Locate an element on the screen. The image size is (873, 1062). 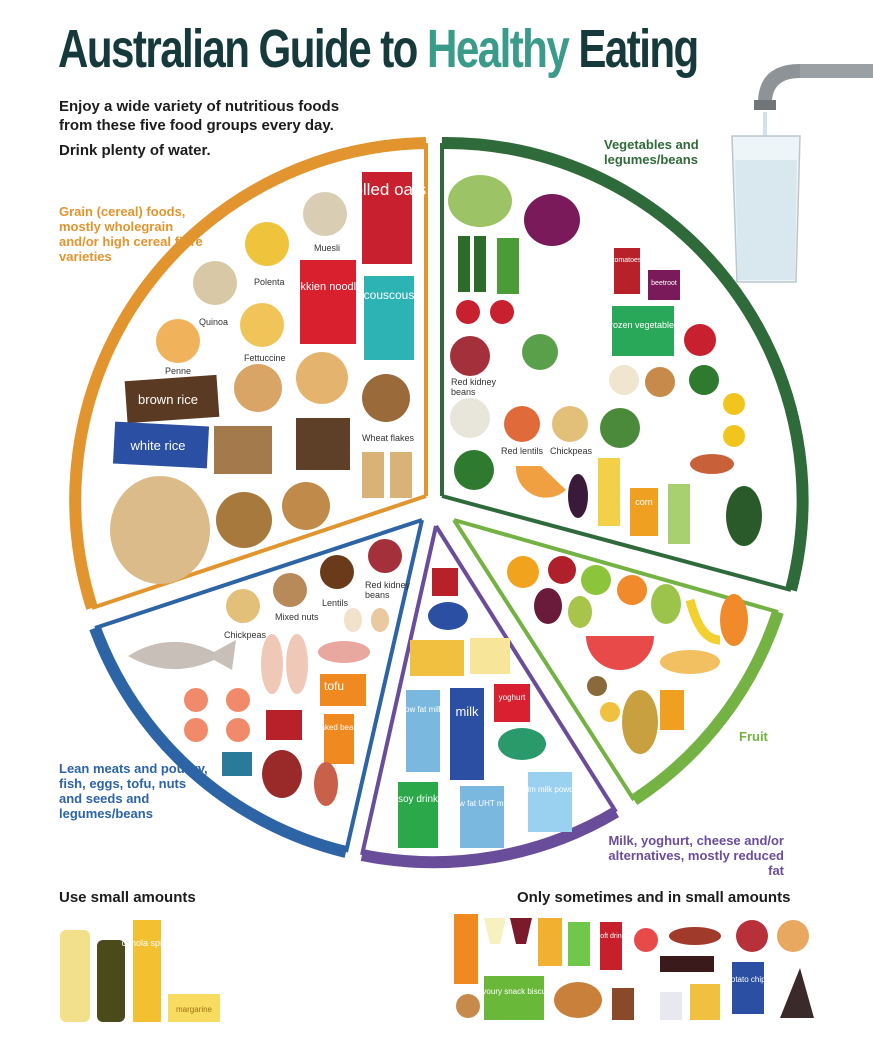
skim-milk-powder-pack is located at coordinates (550, 802).